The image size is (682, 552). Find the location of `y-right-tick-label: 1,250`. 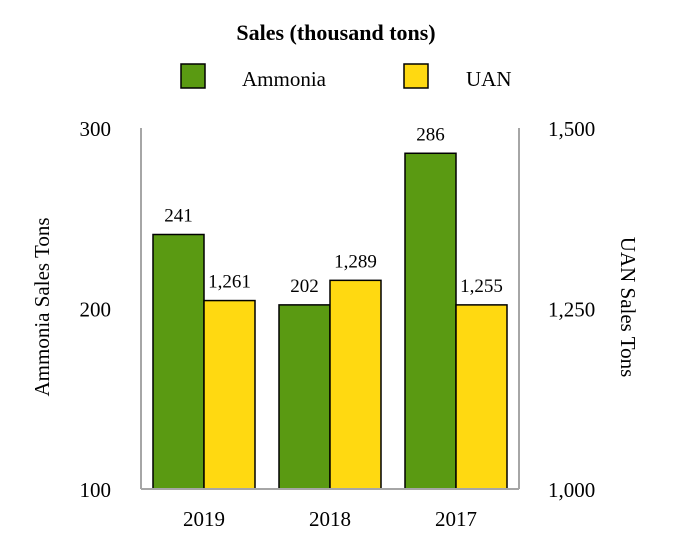

y-right-tick-label: 1,250 is located at coordinates (571, 310).